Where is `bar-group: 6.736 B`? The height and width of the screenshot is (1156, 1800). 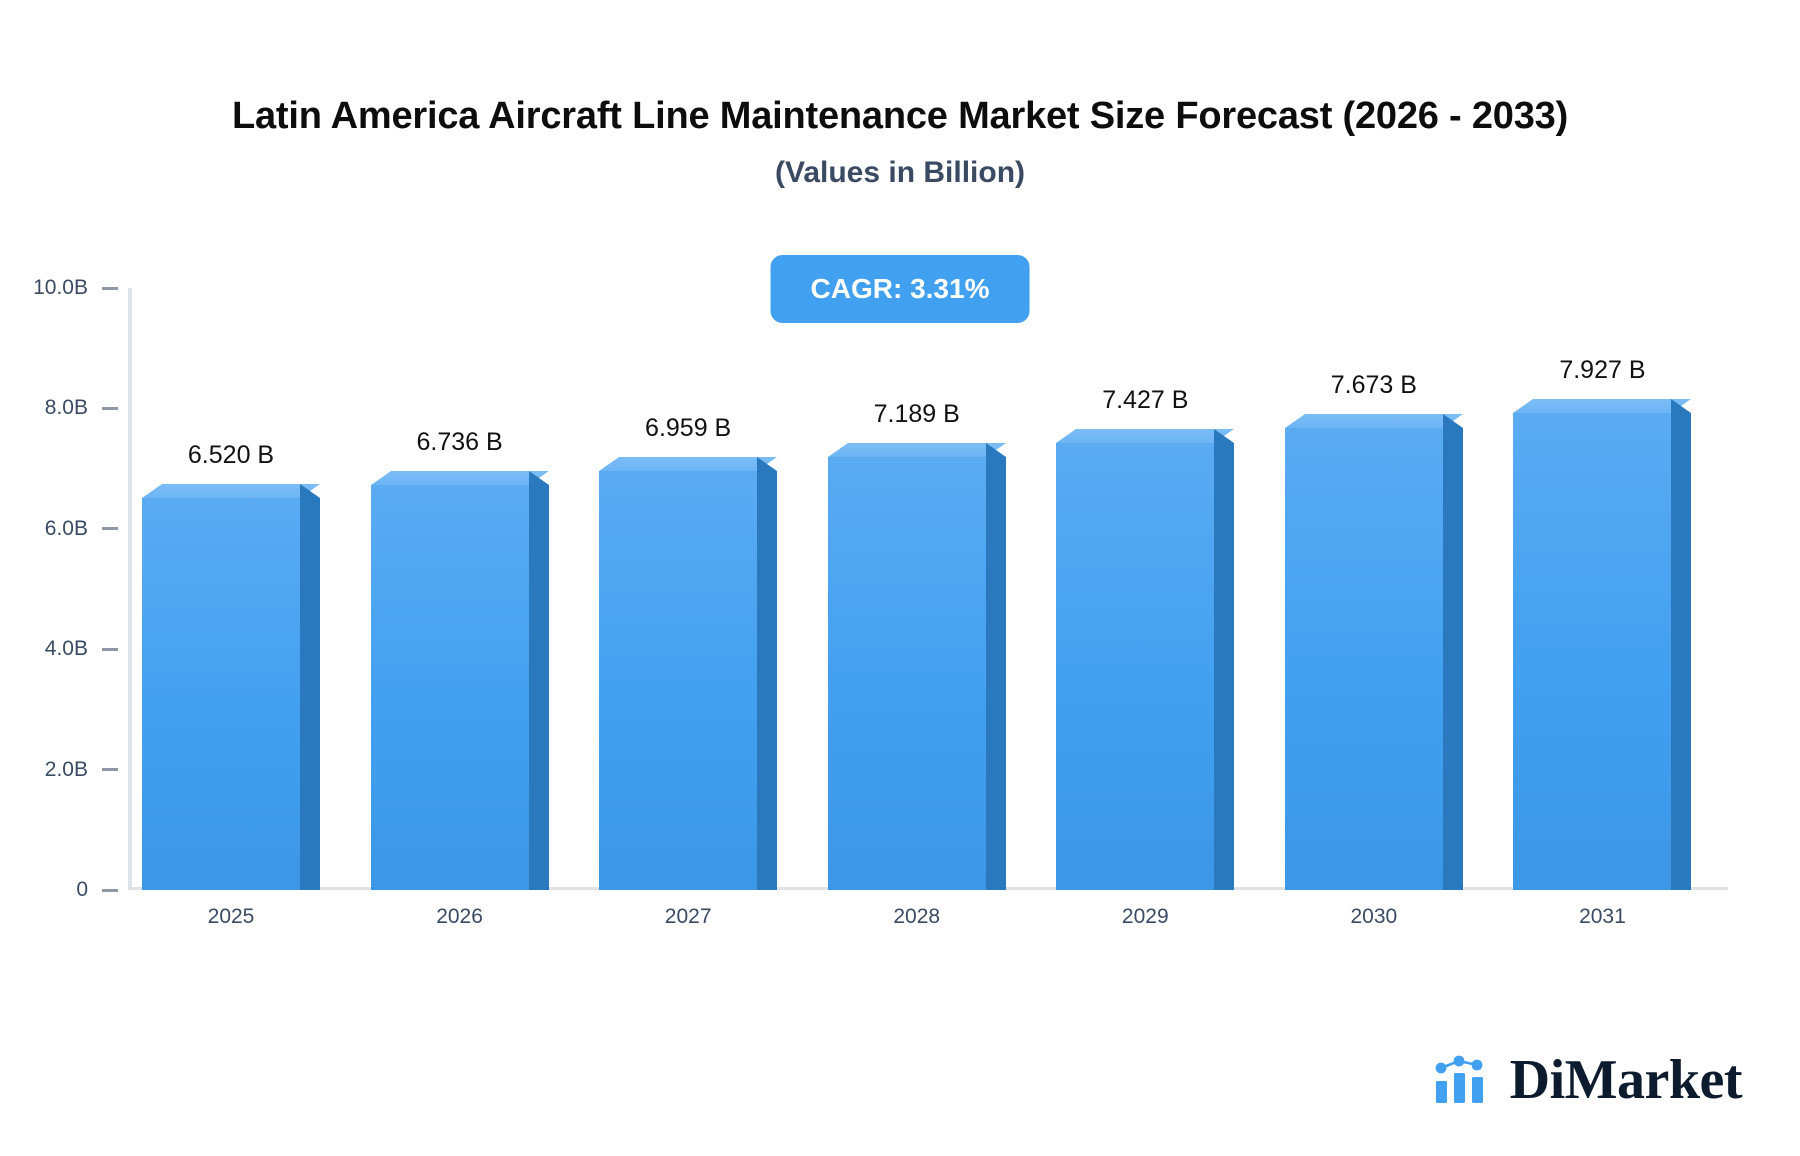
bar-group: 6.736 B is located at coordinates (459, 589).